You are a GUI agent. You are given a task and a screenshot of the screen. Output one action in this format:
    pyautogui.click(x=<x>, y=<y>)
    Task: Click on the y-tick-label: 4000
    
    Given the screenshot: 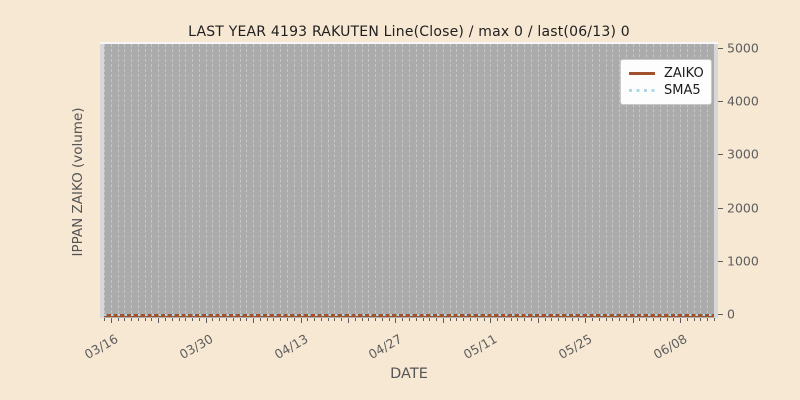 What is the action you would take?
    pyautogui.click(x=743, y=101)
    